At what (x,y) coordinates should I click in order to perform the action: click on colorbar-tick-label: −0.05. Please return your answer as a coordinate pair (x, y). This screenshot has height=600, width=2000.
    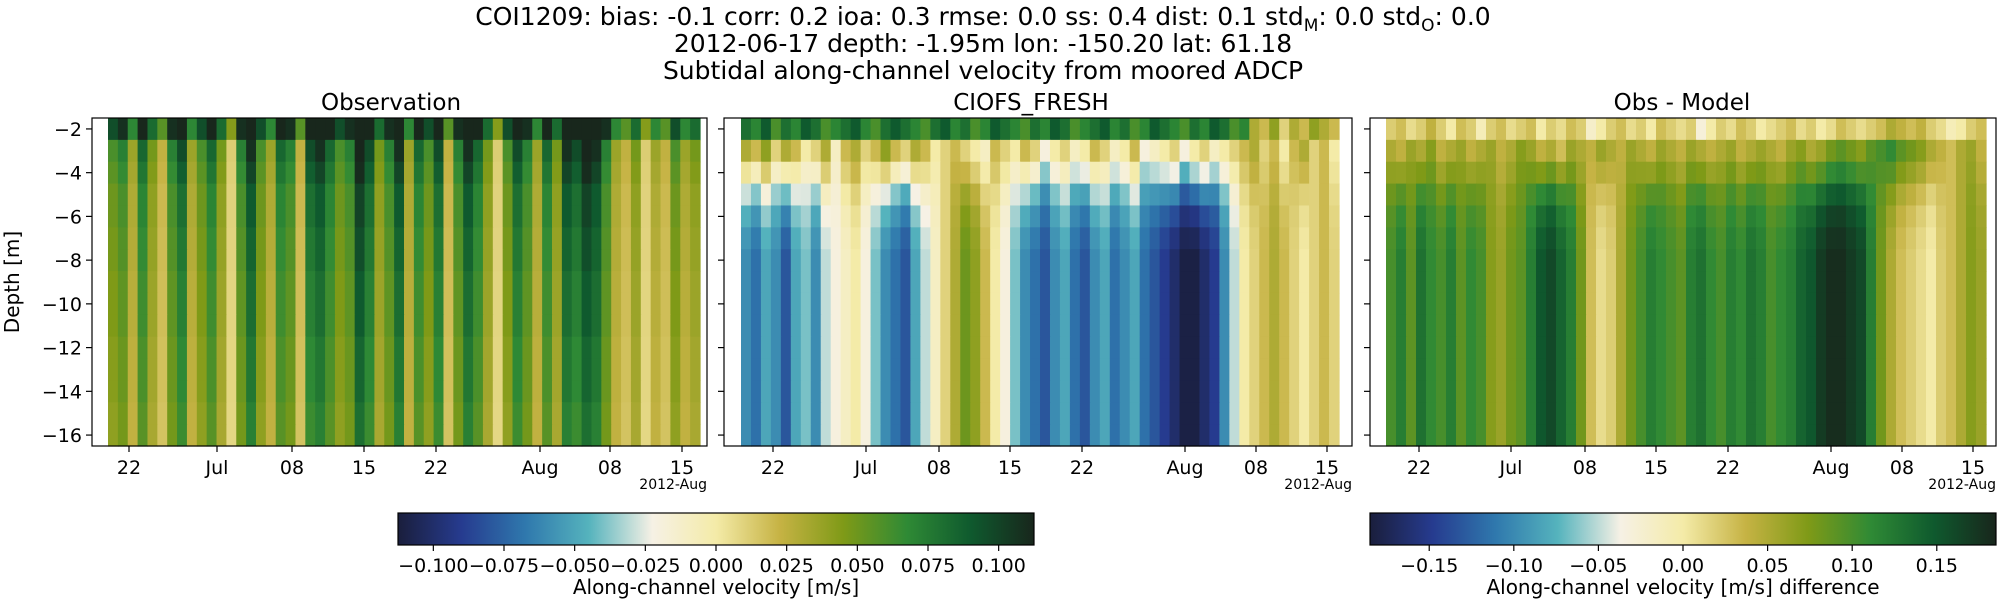
    Looking at the image, I should click on (1598, 566).